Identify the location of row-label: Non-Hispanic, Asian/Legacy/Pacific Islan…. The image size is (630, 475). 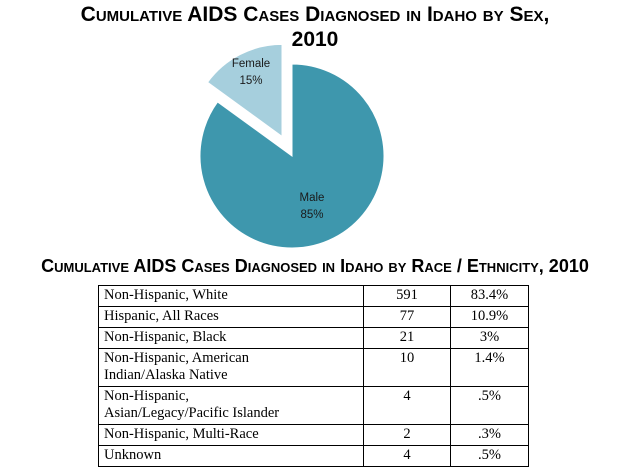
(231, 405).